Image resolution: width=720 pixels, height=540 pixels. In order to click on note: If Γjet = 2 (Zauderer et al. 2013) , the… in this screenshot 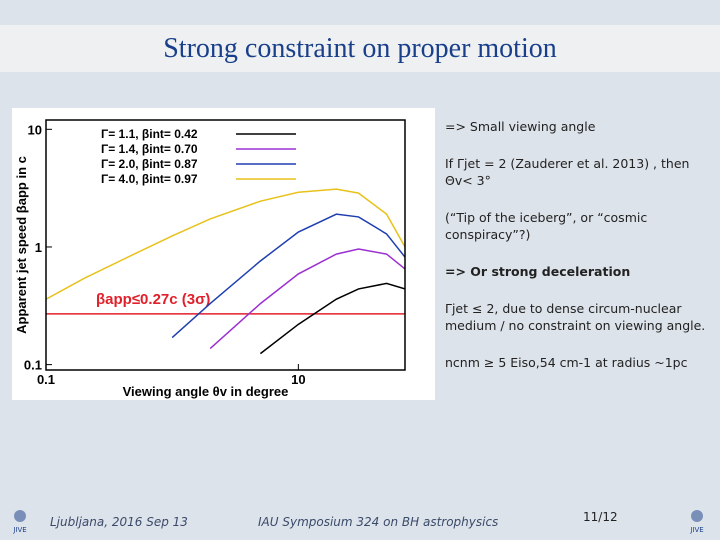, I will do `click(567, 172)`.